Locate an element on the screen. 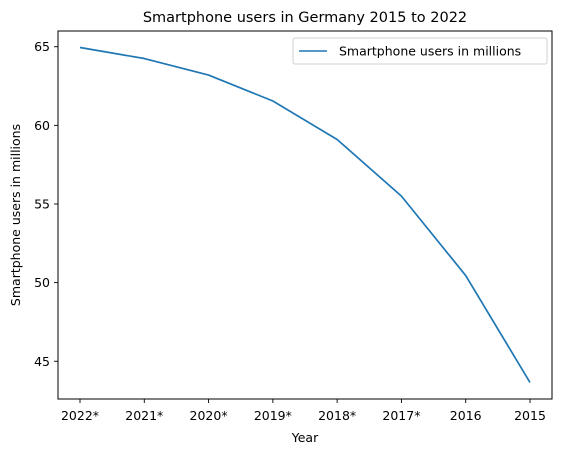  x-axis-ticks: 2022* 2021* 2020* 2019* 2018* 2017* 2016 2015 is located at coordinates (303, 411).